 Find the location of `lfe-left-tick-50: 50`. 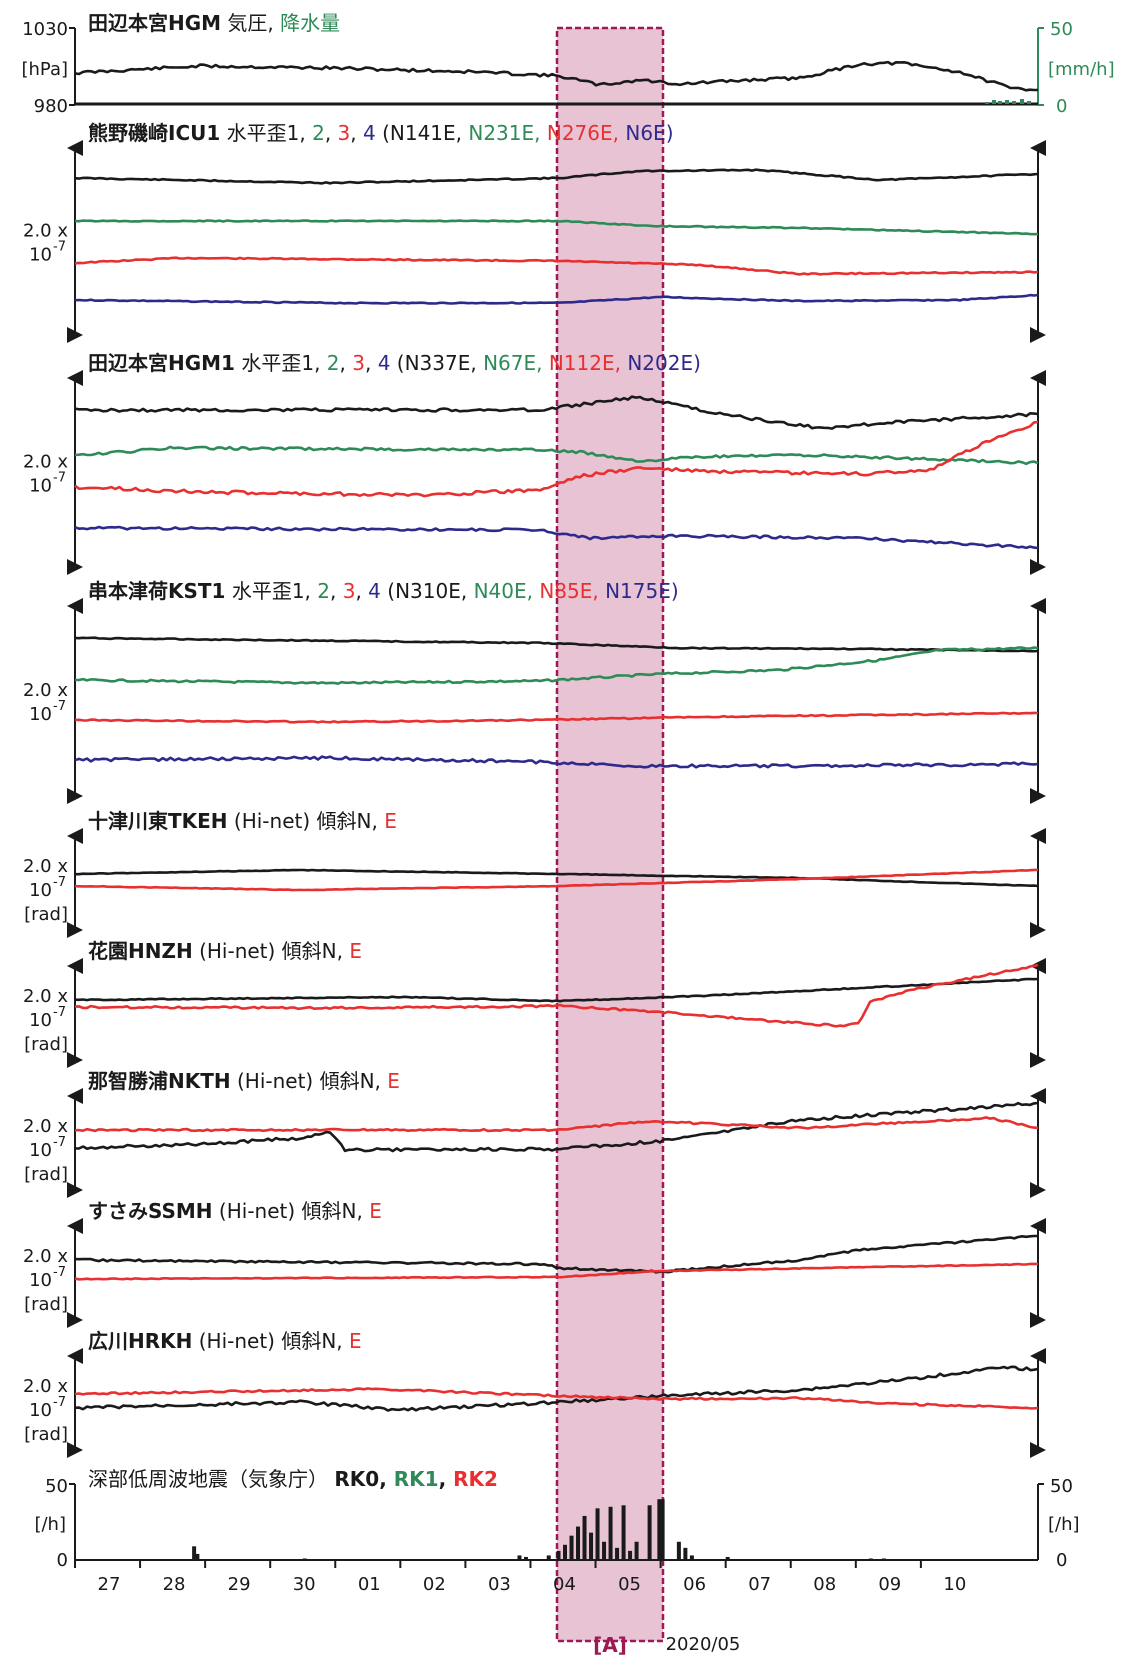

lfe-left-tick-50: 50 is located at coordinates (56, 1486).